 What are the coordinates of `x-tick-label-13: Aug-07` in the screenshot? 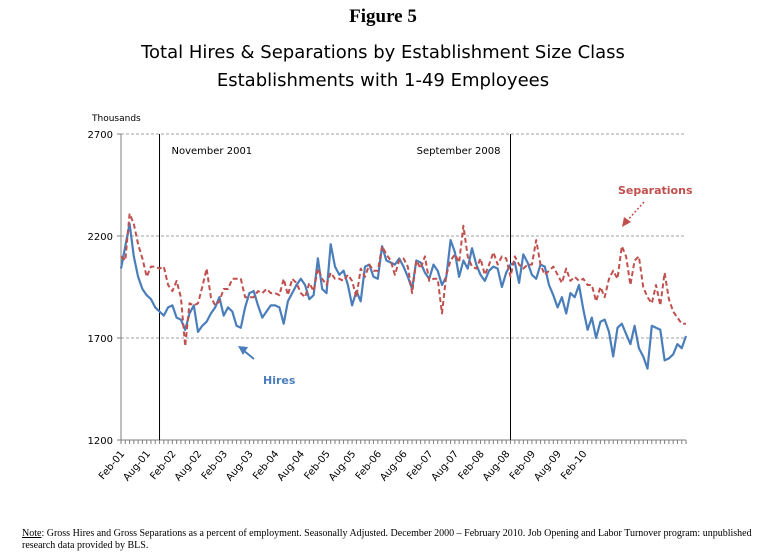 It's located at (445, 466).